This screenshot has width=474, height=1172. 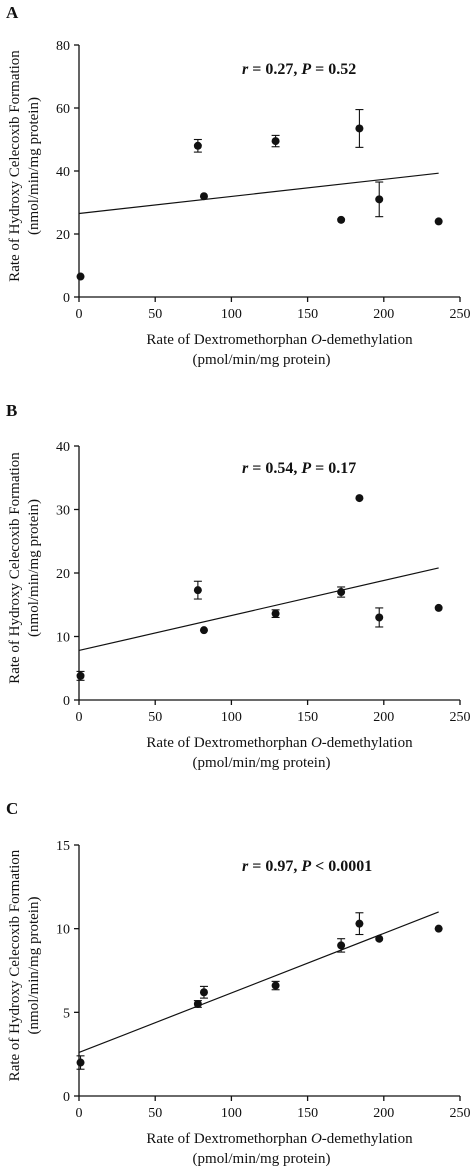 What do you see at coordinates (63, 511) in the screenshot?
I see `y-tick-label: 30` at bounding box center [63, 511].